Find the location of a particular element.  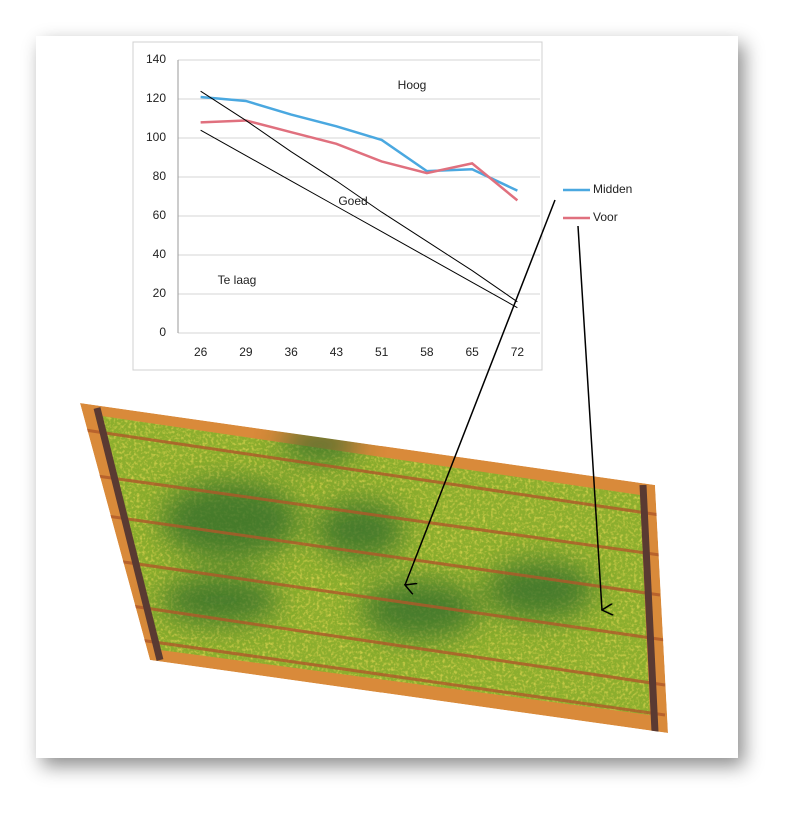

x-tick-label: 58 is located at coordinates (427, 352).